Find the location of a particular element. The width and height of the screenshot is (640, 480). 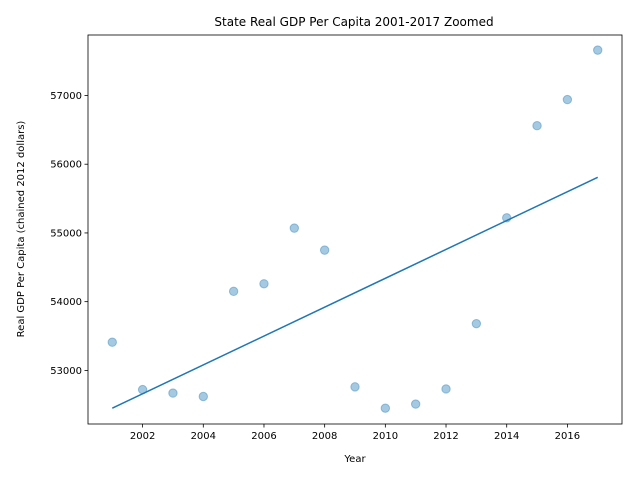

data-point-2001 is located at coordinates (112, 342).